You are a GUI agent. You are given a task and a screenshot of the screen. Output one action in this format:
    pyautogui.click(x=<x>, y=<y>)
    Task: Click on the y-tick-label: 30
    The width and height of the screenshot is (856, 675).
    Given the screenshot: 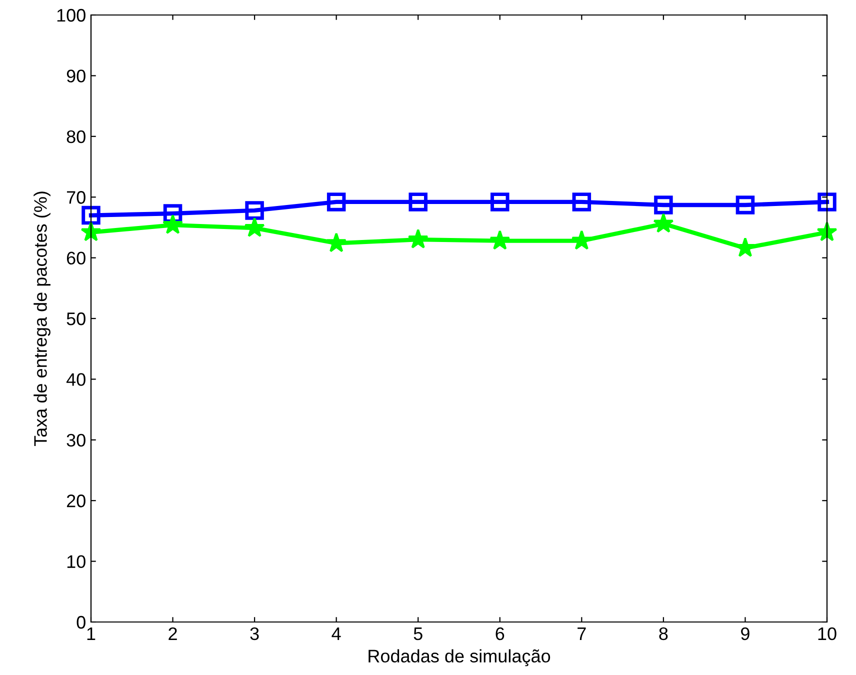 What is the action you would take?
    pyautogui.click(x=76, y=440)
    